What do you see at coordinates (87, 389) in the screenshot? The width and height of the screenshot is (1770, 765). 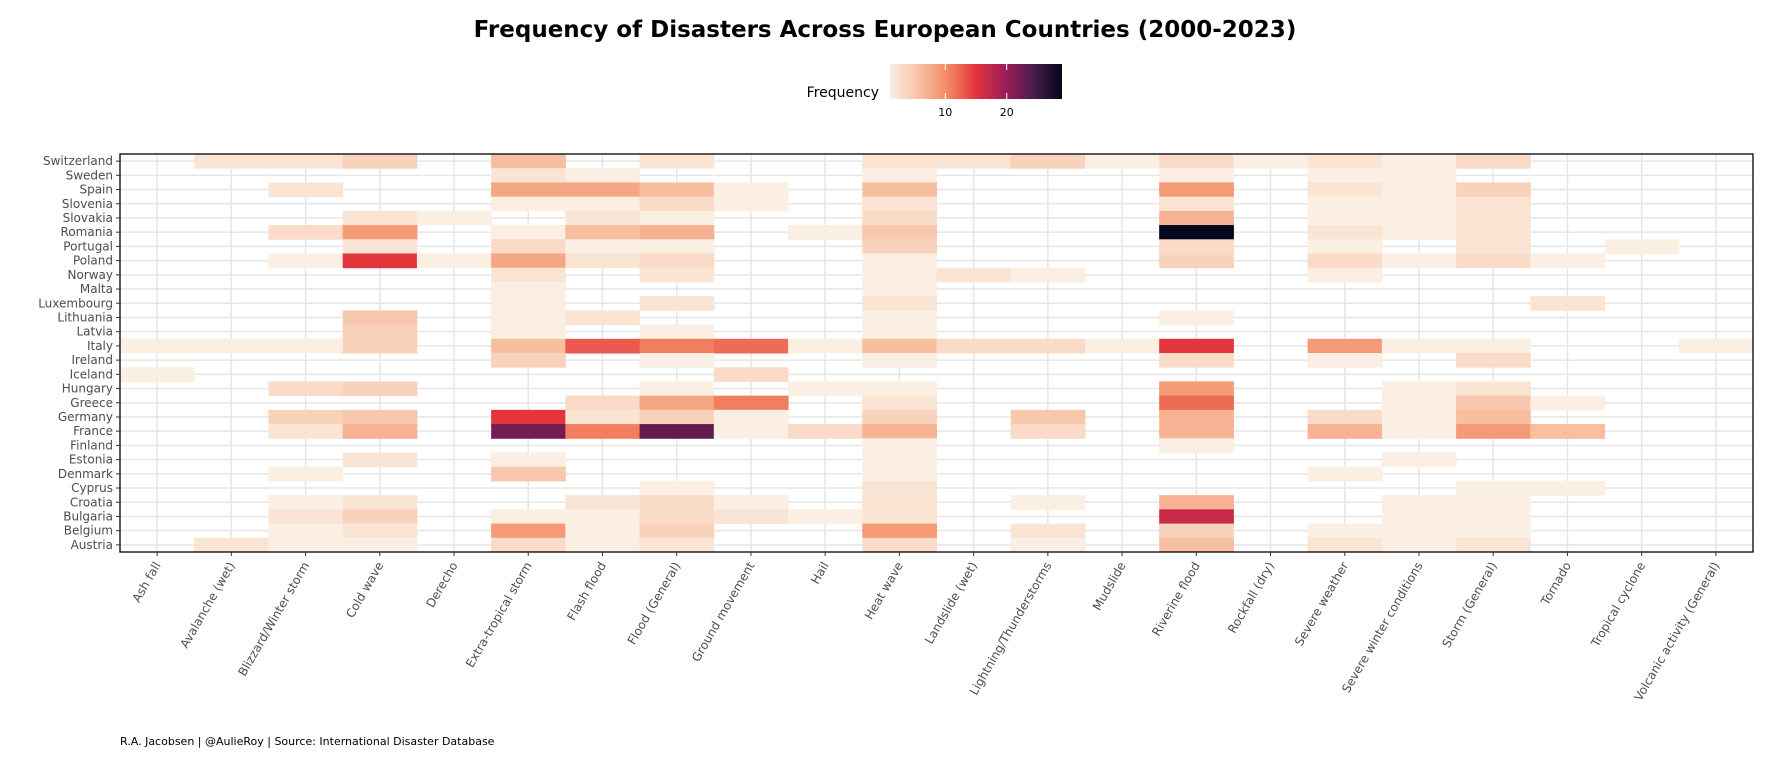 I see `y-tick-label: Hungary` at bounding box center [87, 389].